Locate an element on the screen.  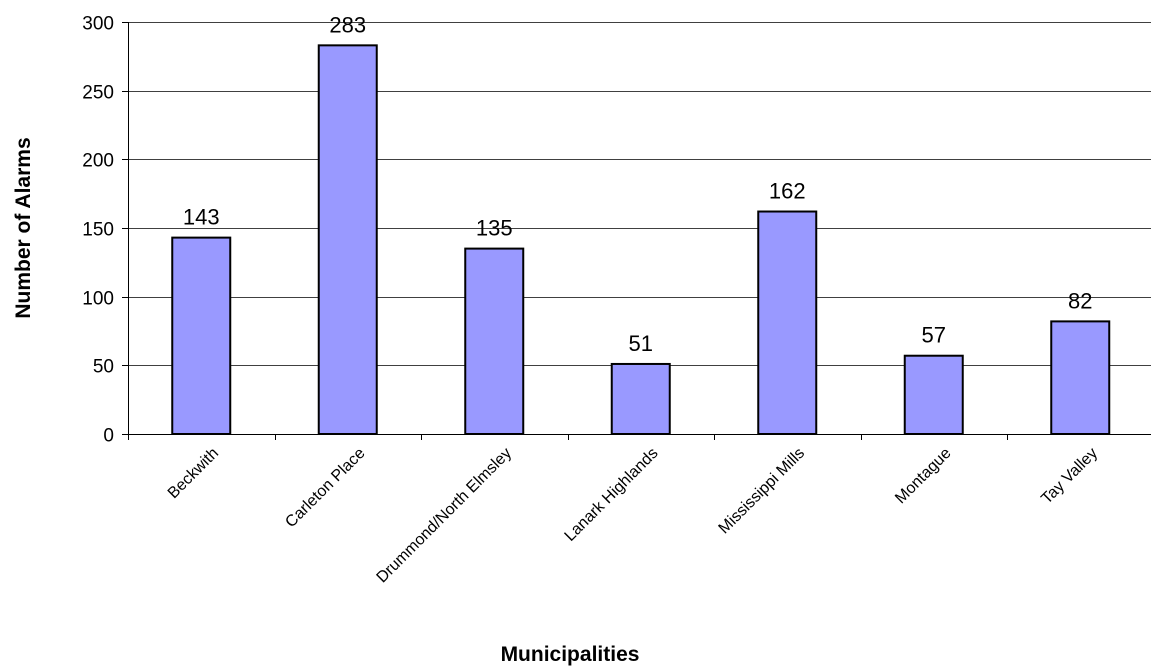
x-tick-label: Lanark Highlands is located at coordinates (612, 495).